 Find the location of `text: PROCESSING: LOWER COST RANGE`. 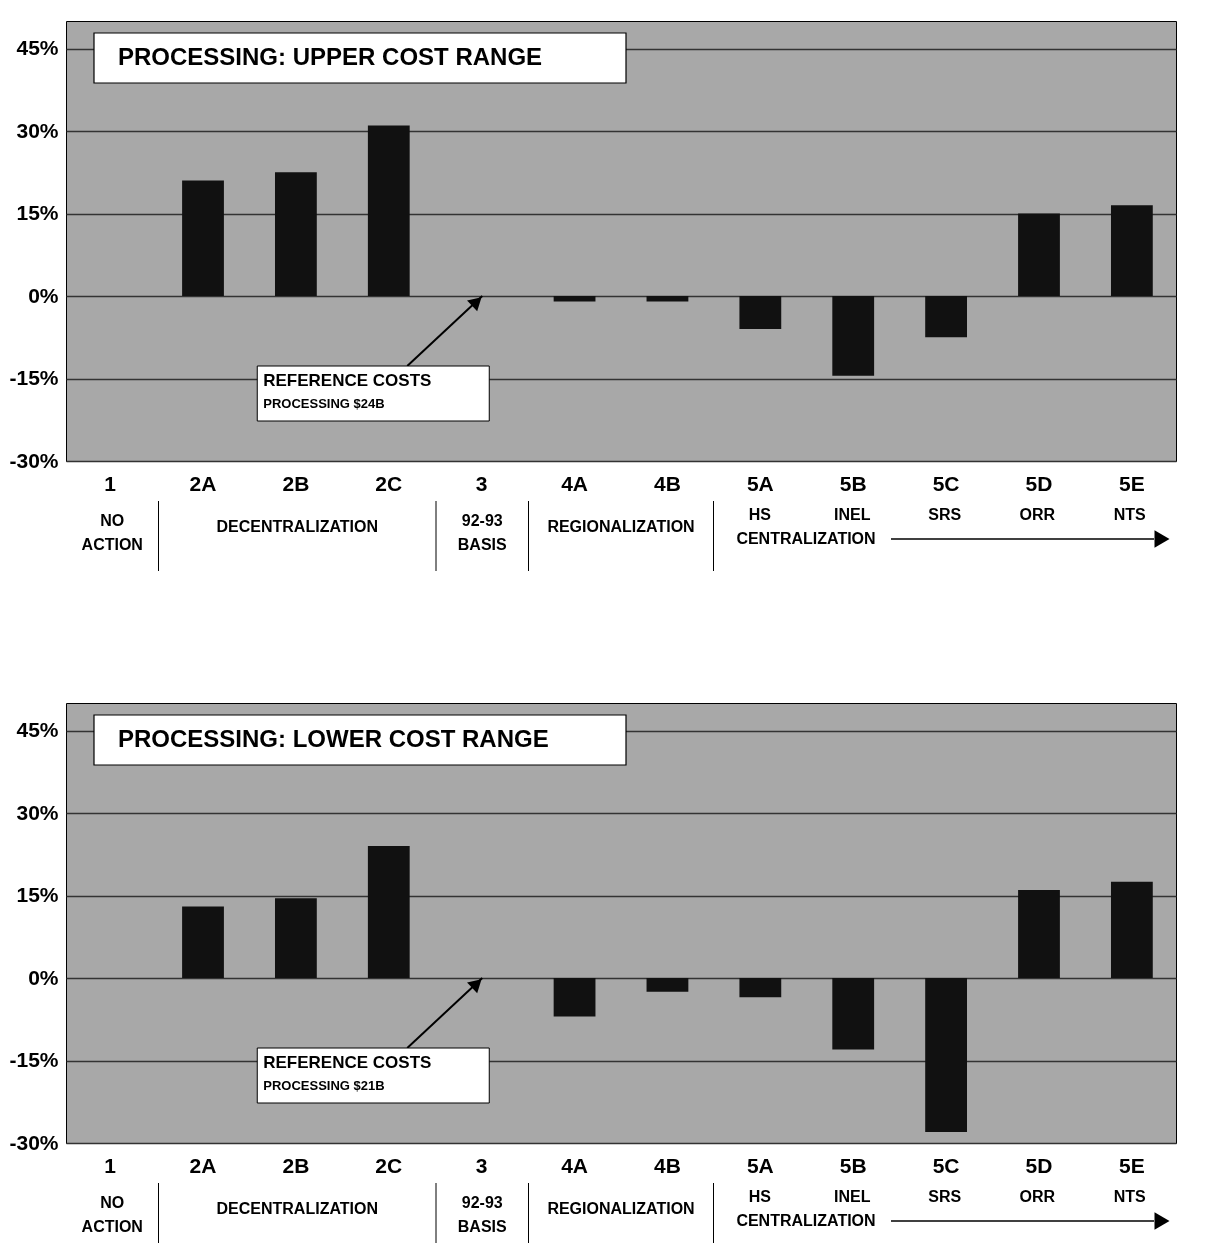

text: PROCESSING: LOWER COST RANGE is located at coordinates (333, 738).